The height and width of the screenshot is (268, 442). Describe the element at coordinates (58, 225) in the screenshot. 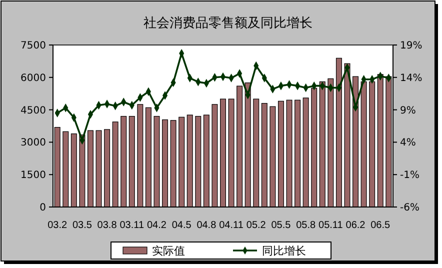

I see `x-tick-label: 03.2` at that location.